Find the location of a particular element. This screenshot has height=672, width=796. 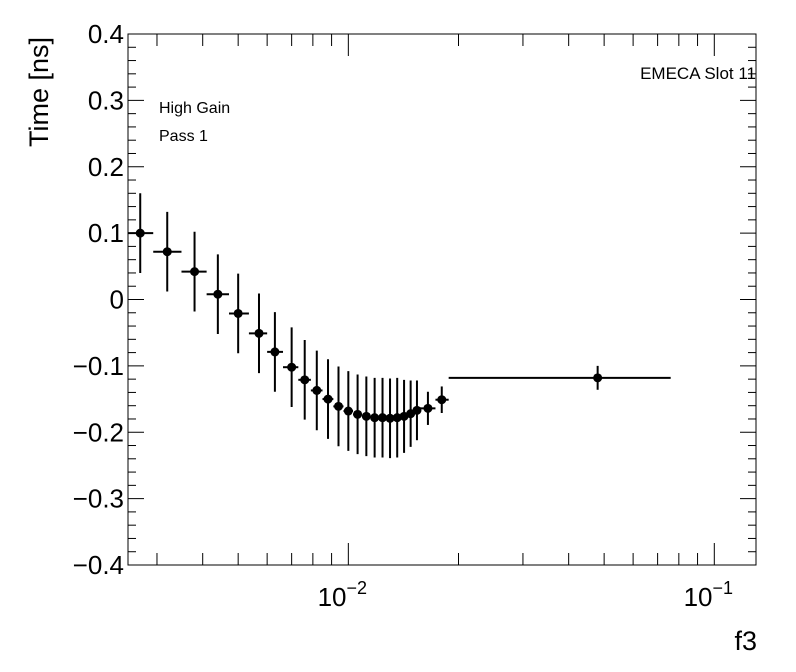

slot-annotation: EMECA Slot 11 is located at coordinates (698, 73).